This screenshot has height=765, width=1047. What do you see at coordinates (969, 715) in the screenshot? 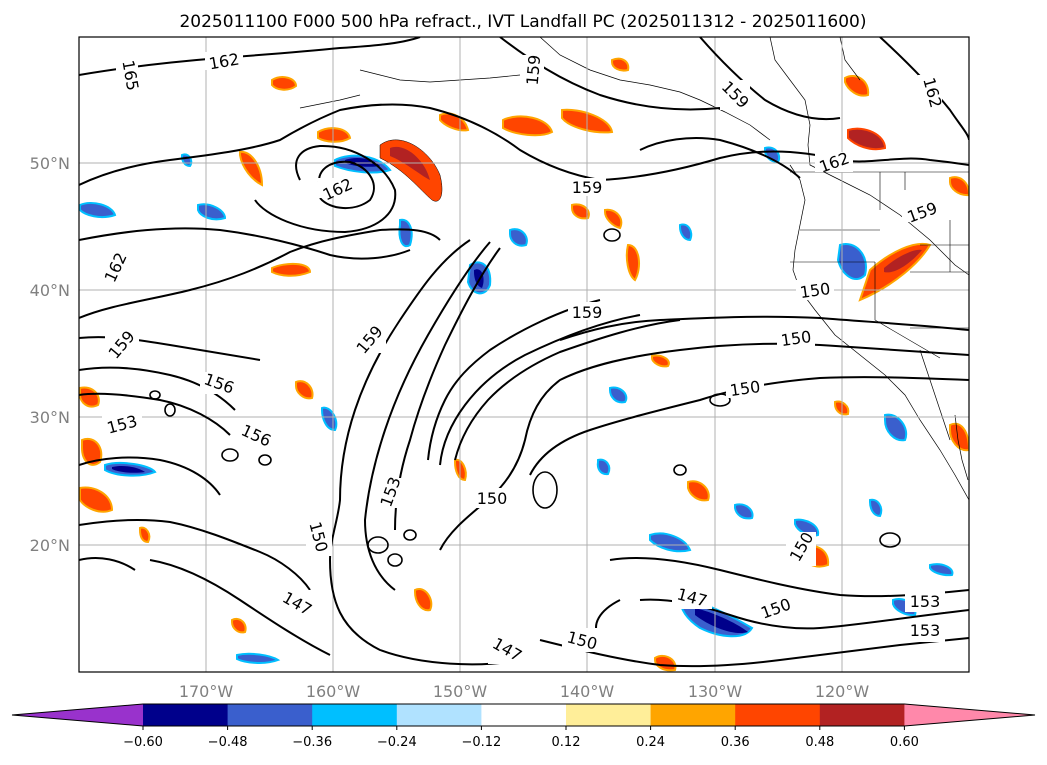
I see `colorbar-extension-high` at bounding box center [969, 715].